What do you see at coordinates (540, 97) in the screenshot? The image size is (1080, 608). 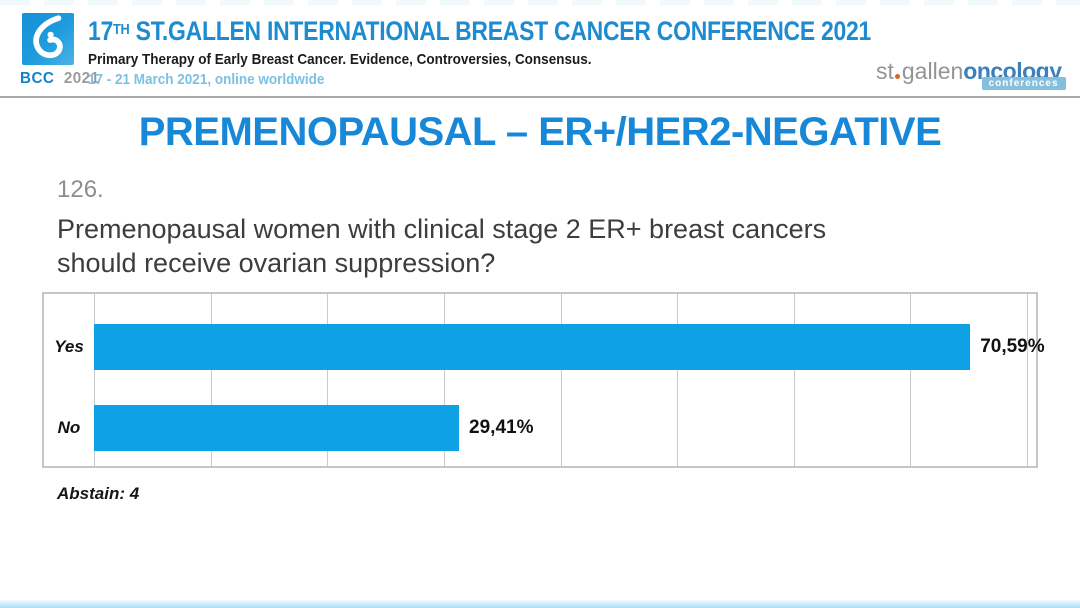 I see `header-divider` at bounding box center [540, 97].